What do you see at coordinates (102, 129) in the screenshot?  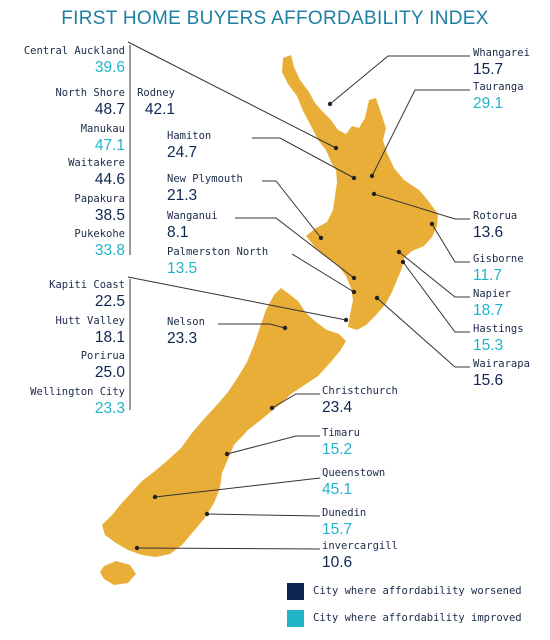 I see `city-name: Manukau` at bounding box center [102, 129].